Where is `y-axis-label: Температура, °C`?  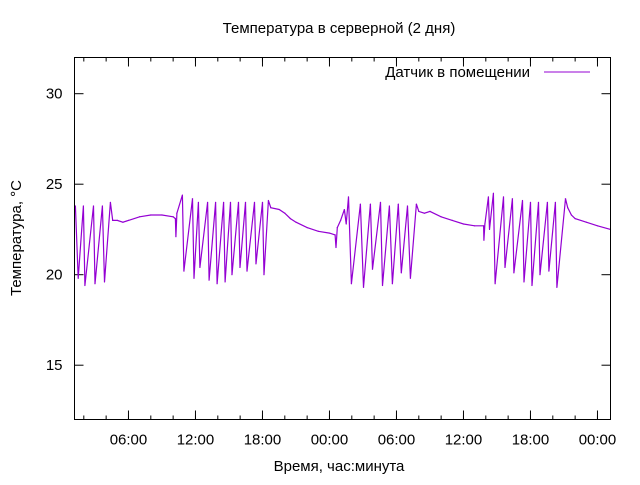 y-axis-label: Температура, °C is located at coordinates (16, 238).